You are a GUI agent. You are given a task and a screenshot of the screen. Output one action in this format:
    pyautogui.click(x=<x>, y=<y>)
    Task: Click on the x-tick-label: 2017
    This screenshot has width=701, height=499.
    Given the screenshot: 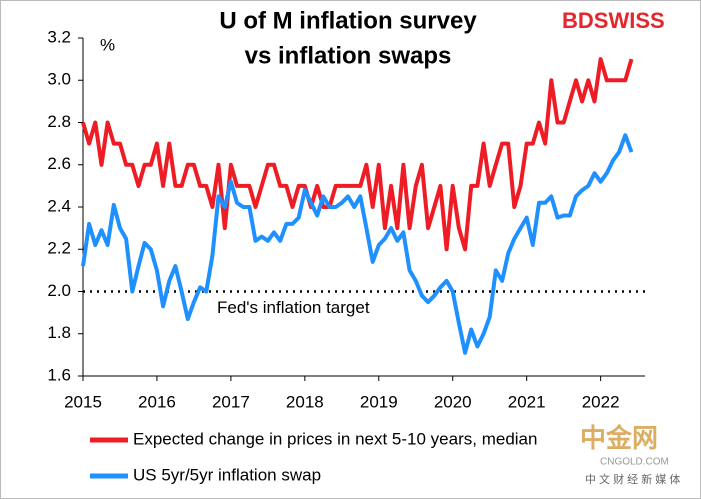 What is the action you would take?
    pyautogui.click(x=231, y=401)
    